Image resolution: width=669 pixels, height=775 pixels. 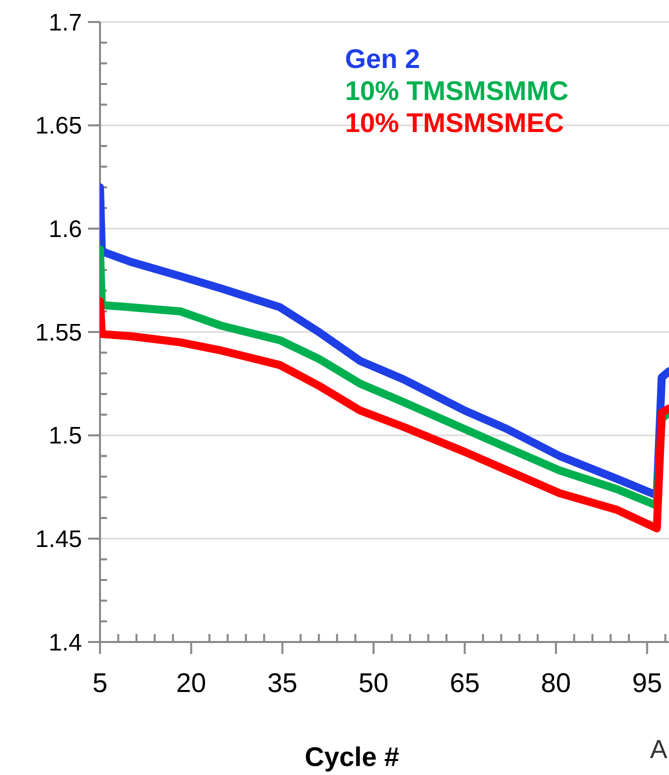 I want to click on y-tick-label: 1.5, so click(x=65, y=436).